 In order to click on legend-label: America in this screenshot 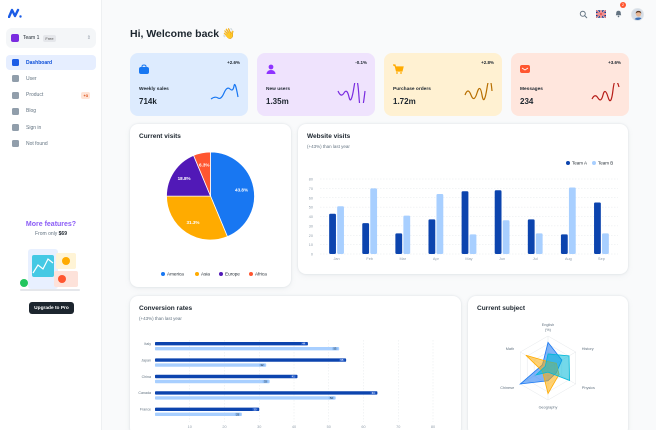, I will do `click(175, 274)`.